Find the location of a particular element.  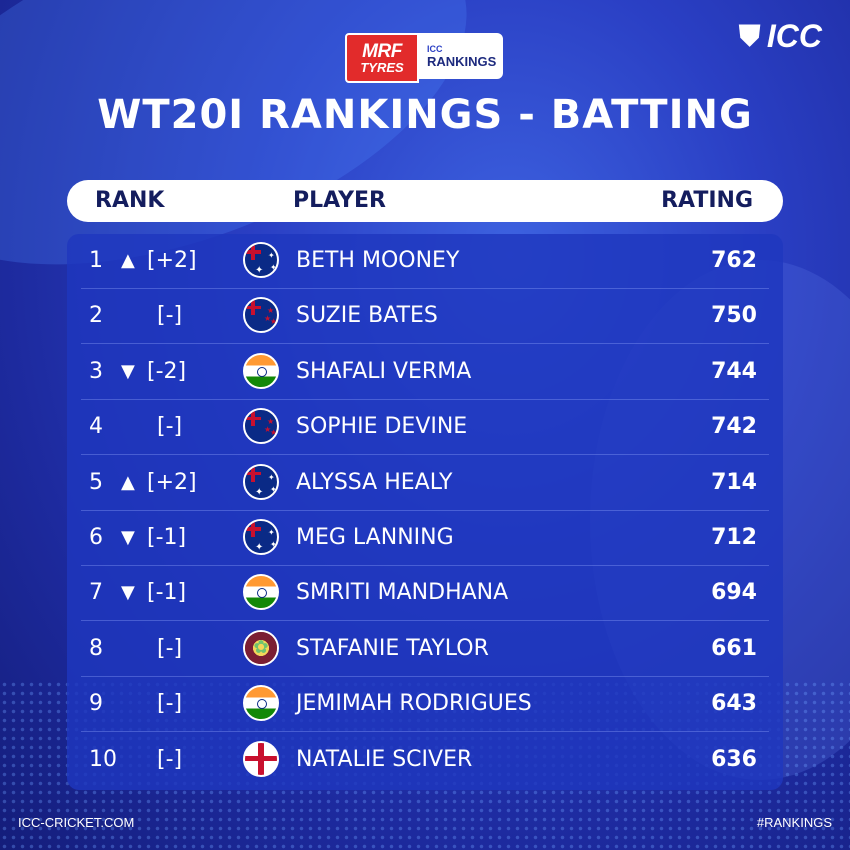

icc-logo: ⛊ ICC is located at coordinates (780, 36).